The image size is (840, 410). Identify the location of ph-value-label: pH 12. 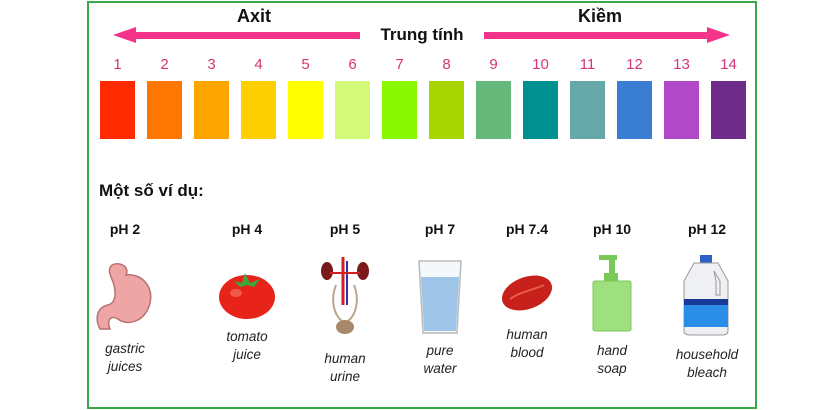
(707, 229).